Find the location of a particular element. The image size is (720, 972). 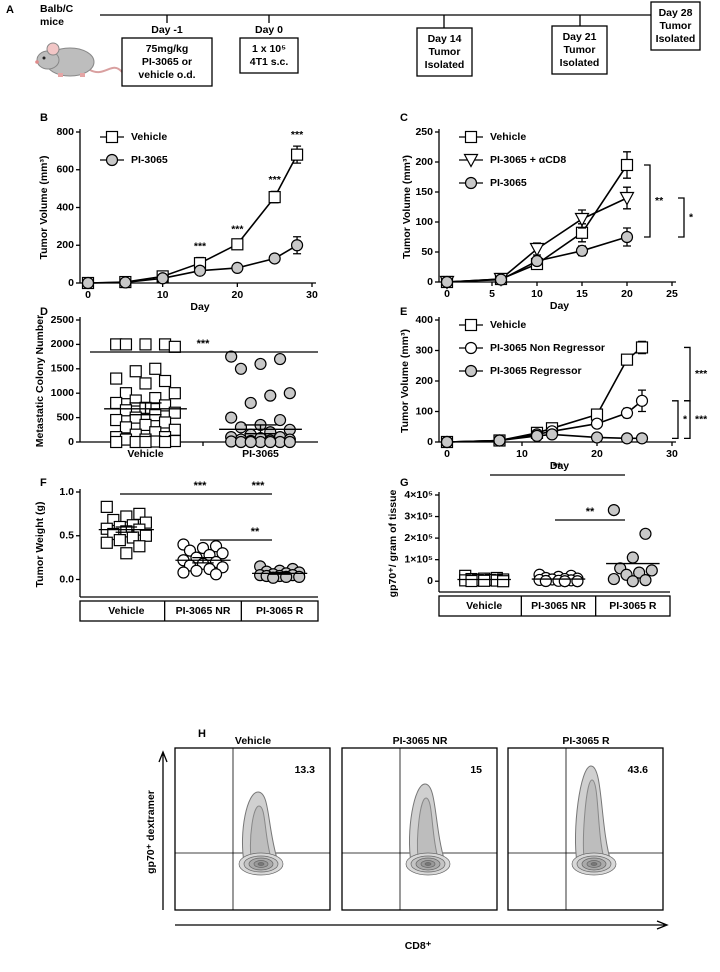

event-text: Day 28 is located at coordinates (676, 13).